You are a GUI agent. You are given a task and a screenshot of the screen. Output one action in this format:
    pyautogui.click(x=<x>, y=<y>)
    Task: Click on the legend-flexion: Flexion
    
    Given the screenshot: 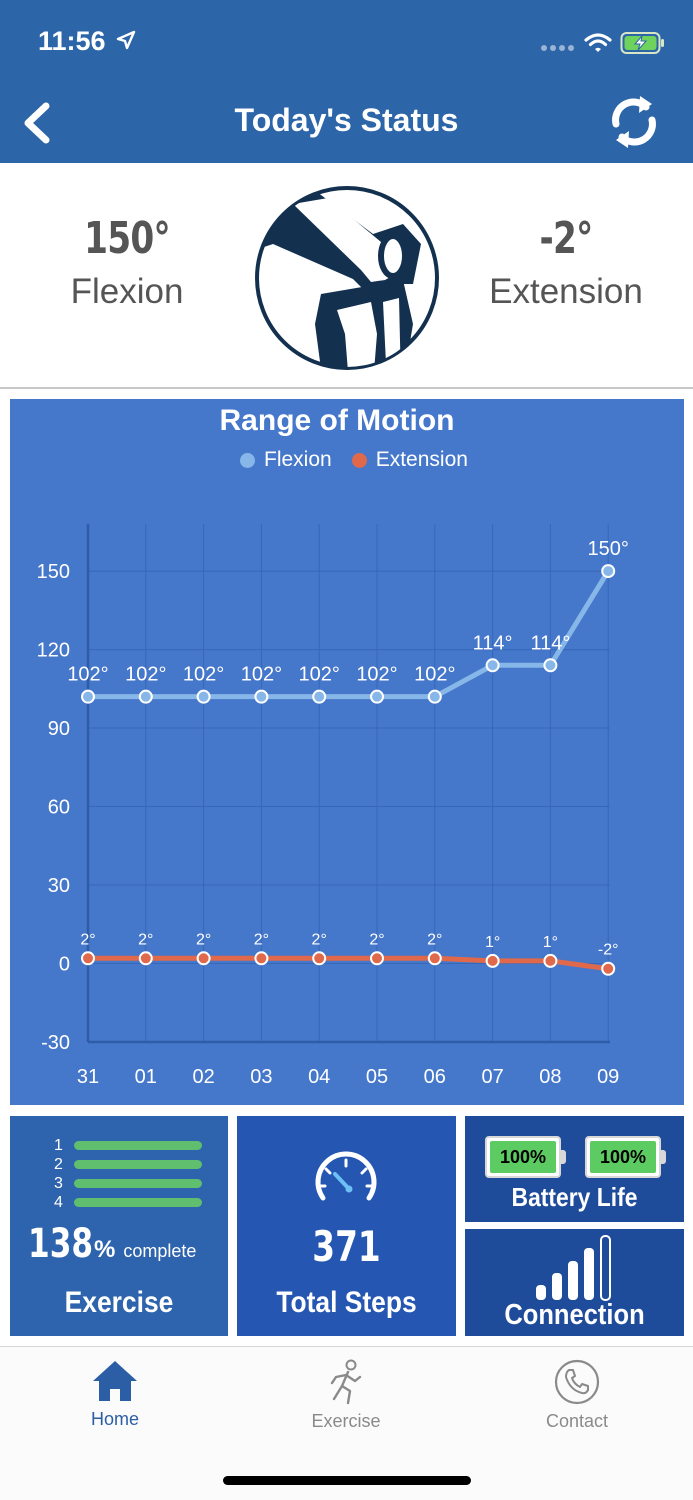 What is the action you would take?
    pyautogui.click(x=286, y=460)
    